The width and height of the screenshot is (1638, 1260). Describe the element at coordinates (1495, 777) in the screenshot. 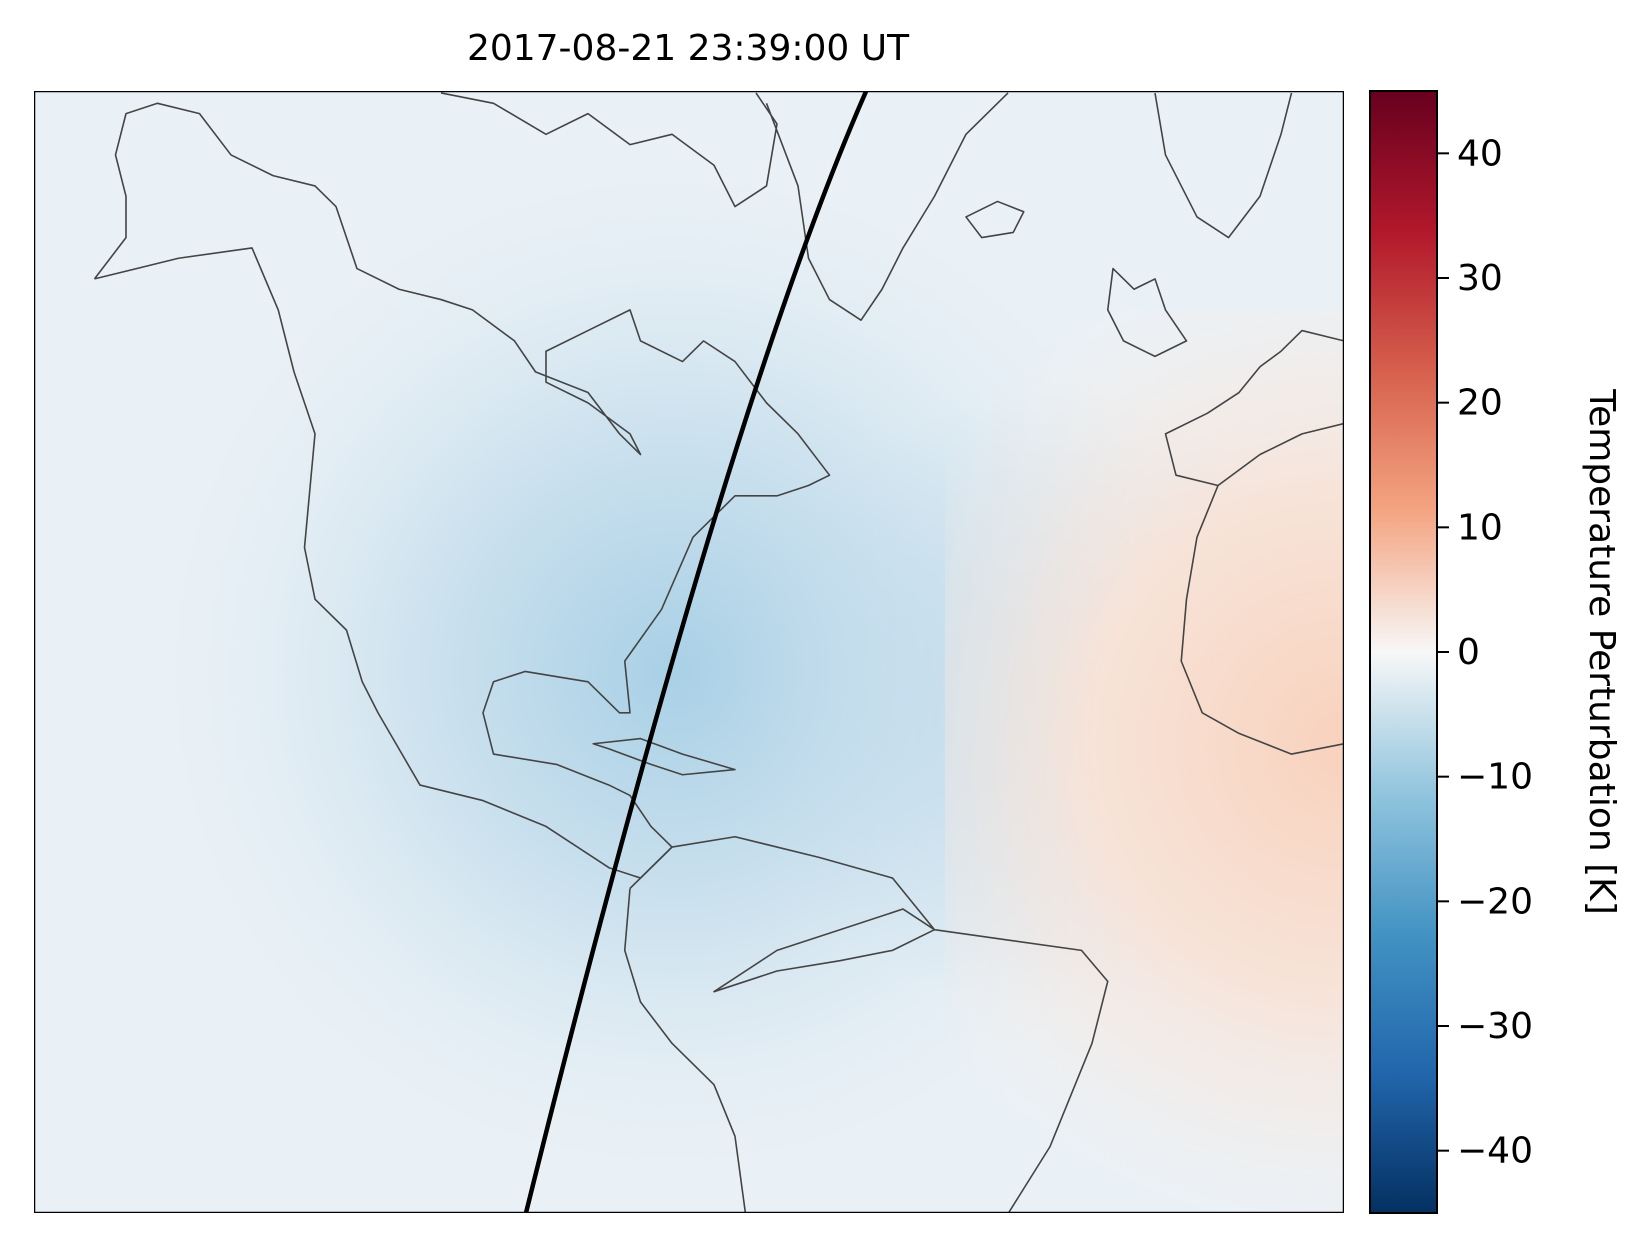

I see `colorbar-tick-label: −10` at that location.